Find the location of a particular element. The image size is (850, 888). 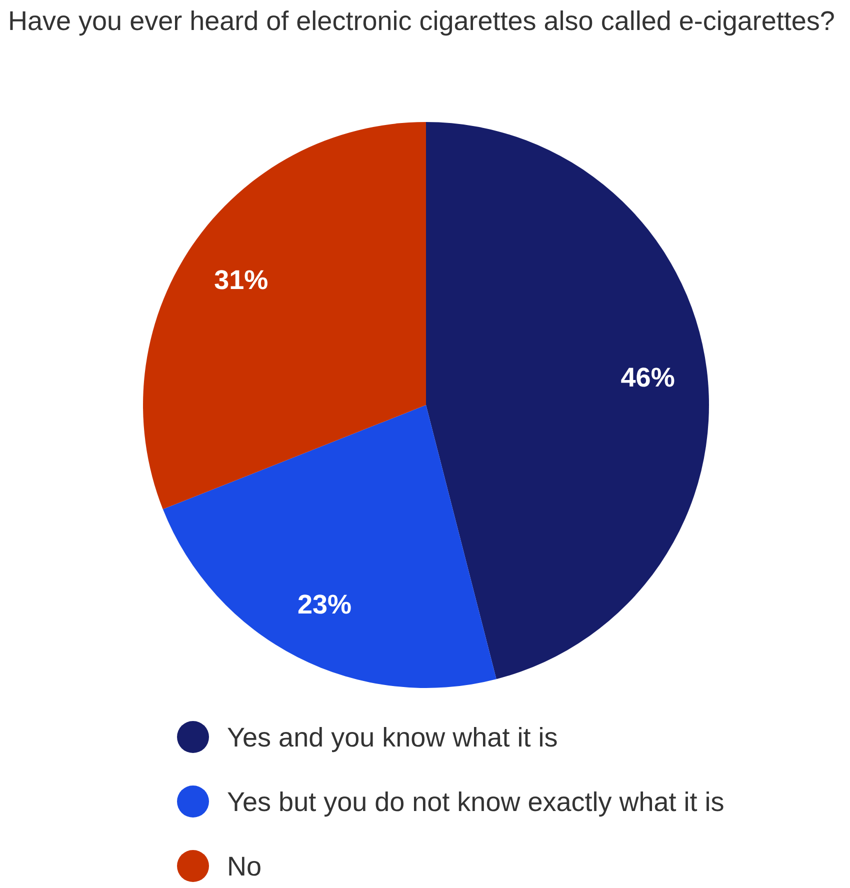

data-label: 31% is located at coordinates (241, 279).